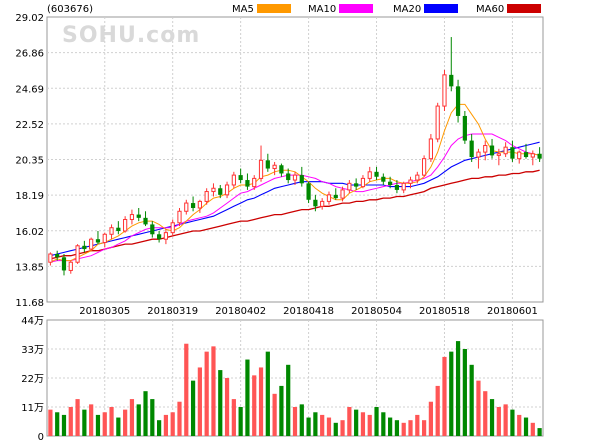 The width and height of the screenshot is (600, 440). What do you see at coordinates (41, 436) in the screenshot?
I see `volume-tick-label: 0` at bounding box center [41, 436].